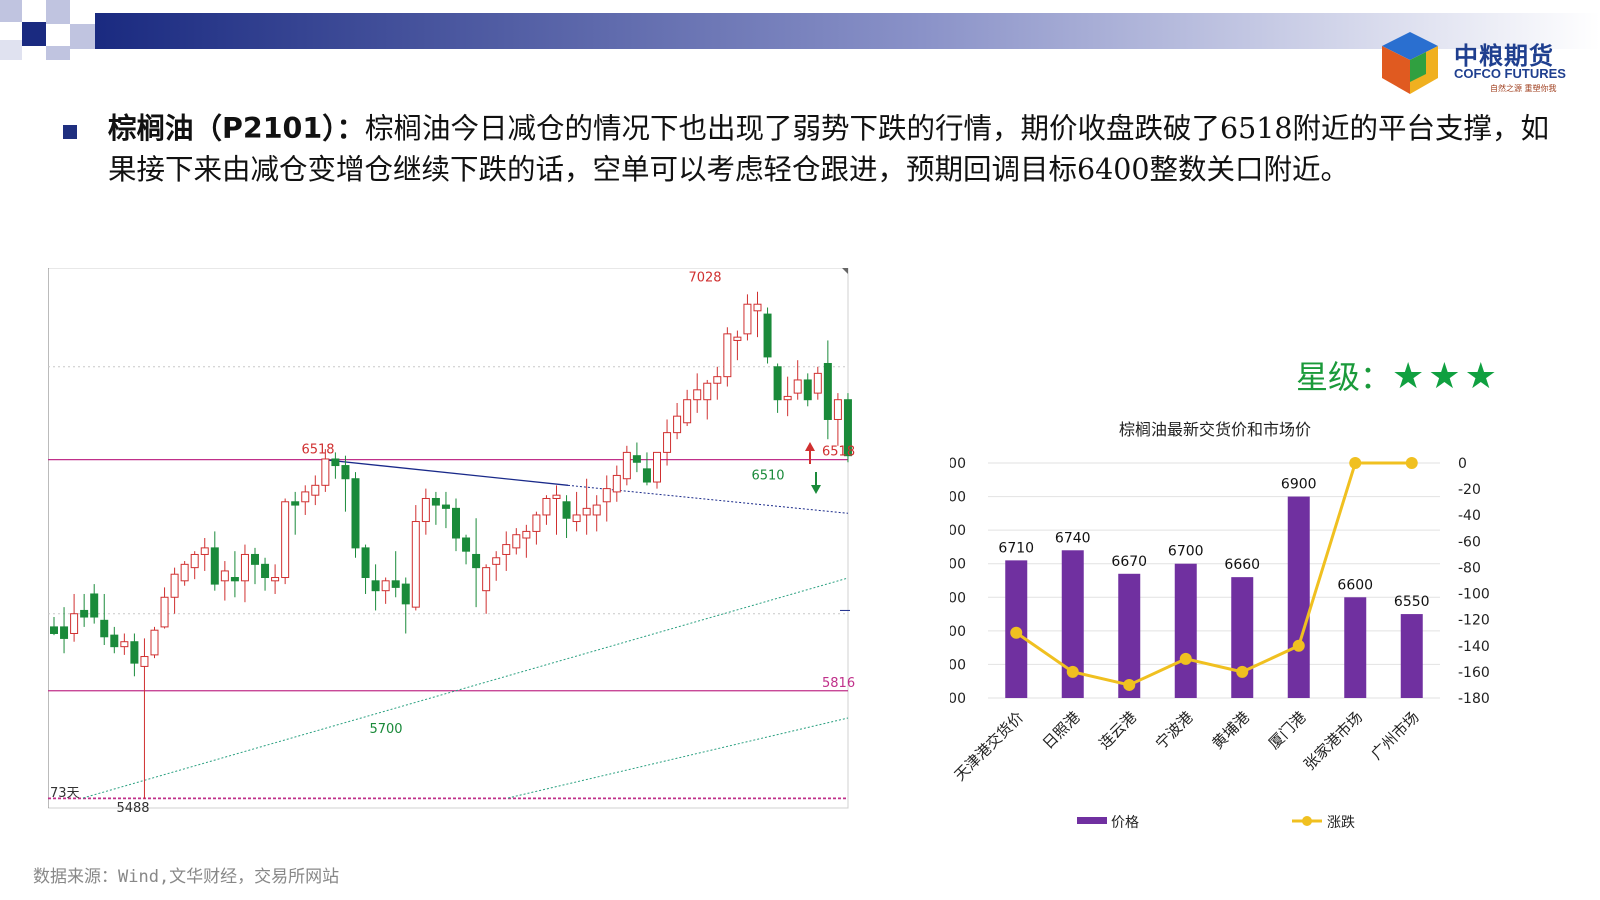 The height and width of the screenshot is (900, 1600). What do you see at coordinates (1061, 730) in the screenshot?
I see `x-tick-label: 日照港` at bounding box center [1061, 730].